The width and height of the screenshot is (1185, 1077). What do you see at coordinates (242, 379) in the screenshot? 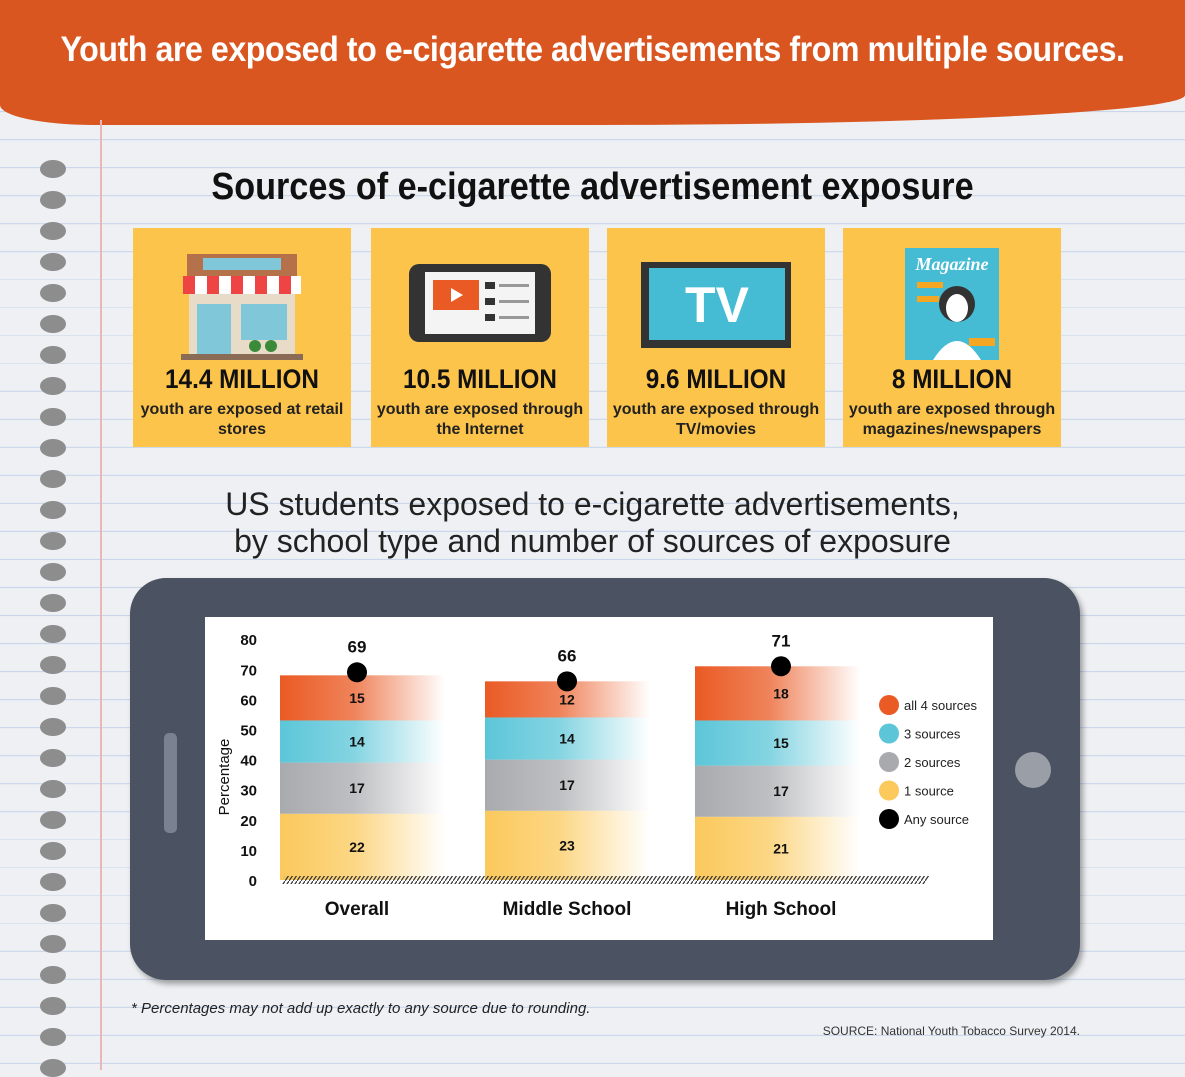
I see `retail-figure: 14.4 MILLION` at bounding box center [242, 379].